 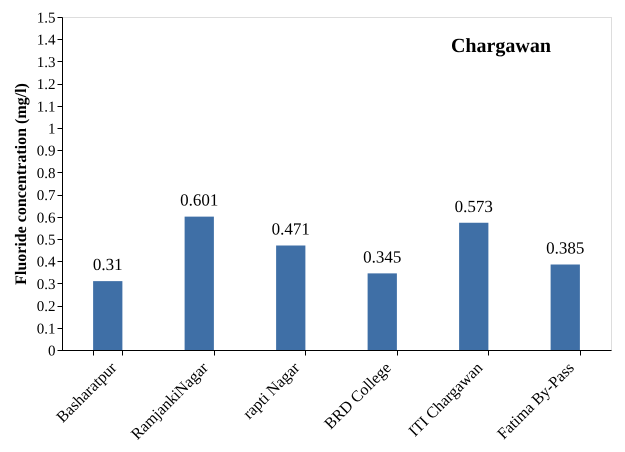 I want to click on y-tick-label: 1.4, so click(x=46, y=40).